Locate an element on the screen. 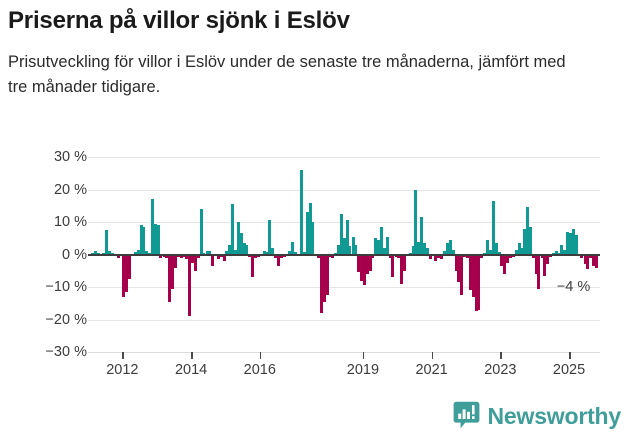 Image resolution: width=631 pixels, height=439 pixels. y-axis-label: −30 % is located at coordinates (66, 352).